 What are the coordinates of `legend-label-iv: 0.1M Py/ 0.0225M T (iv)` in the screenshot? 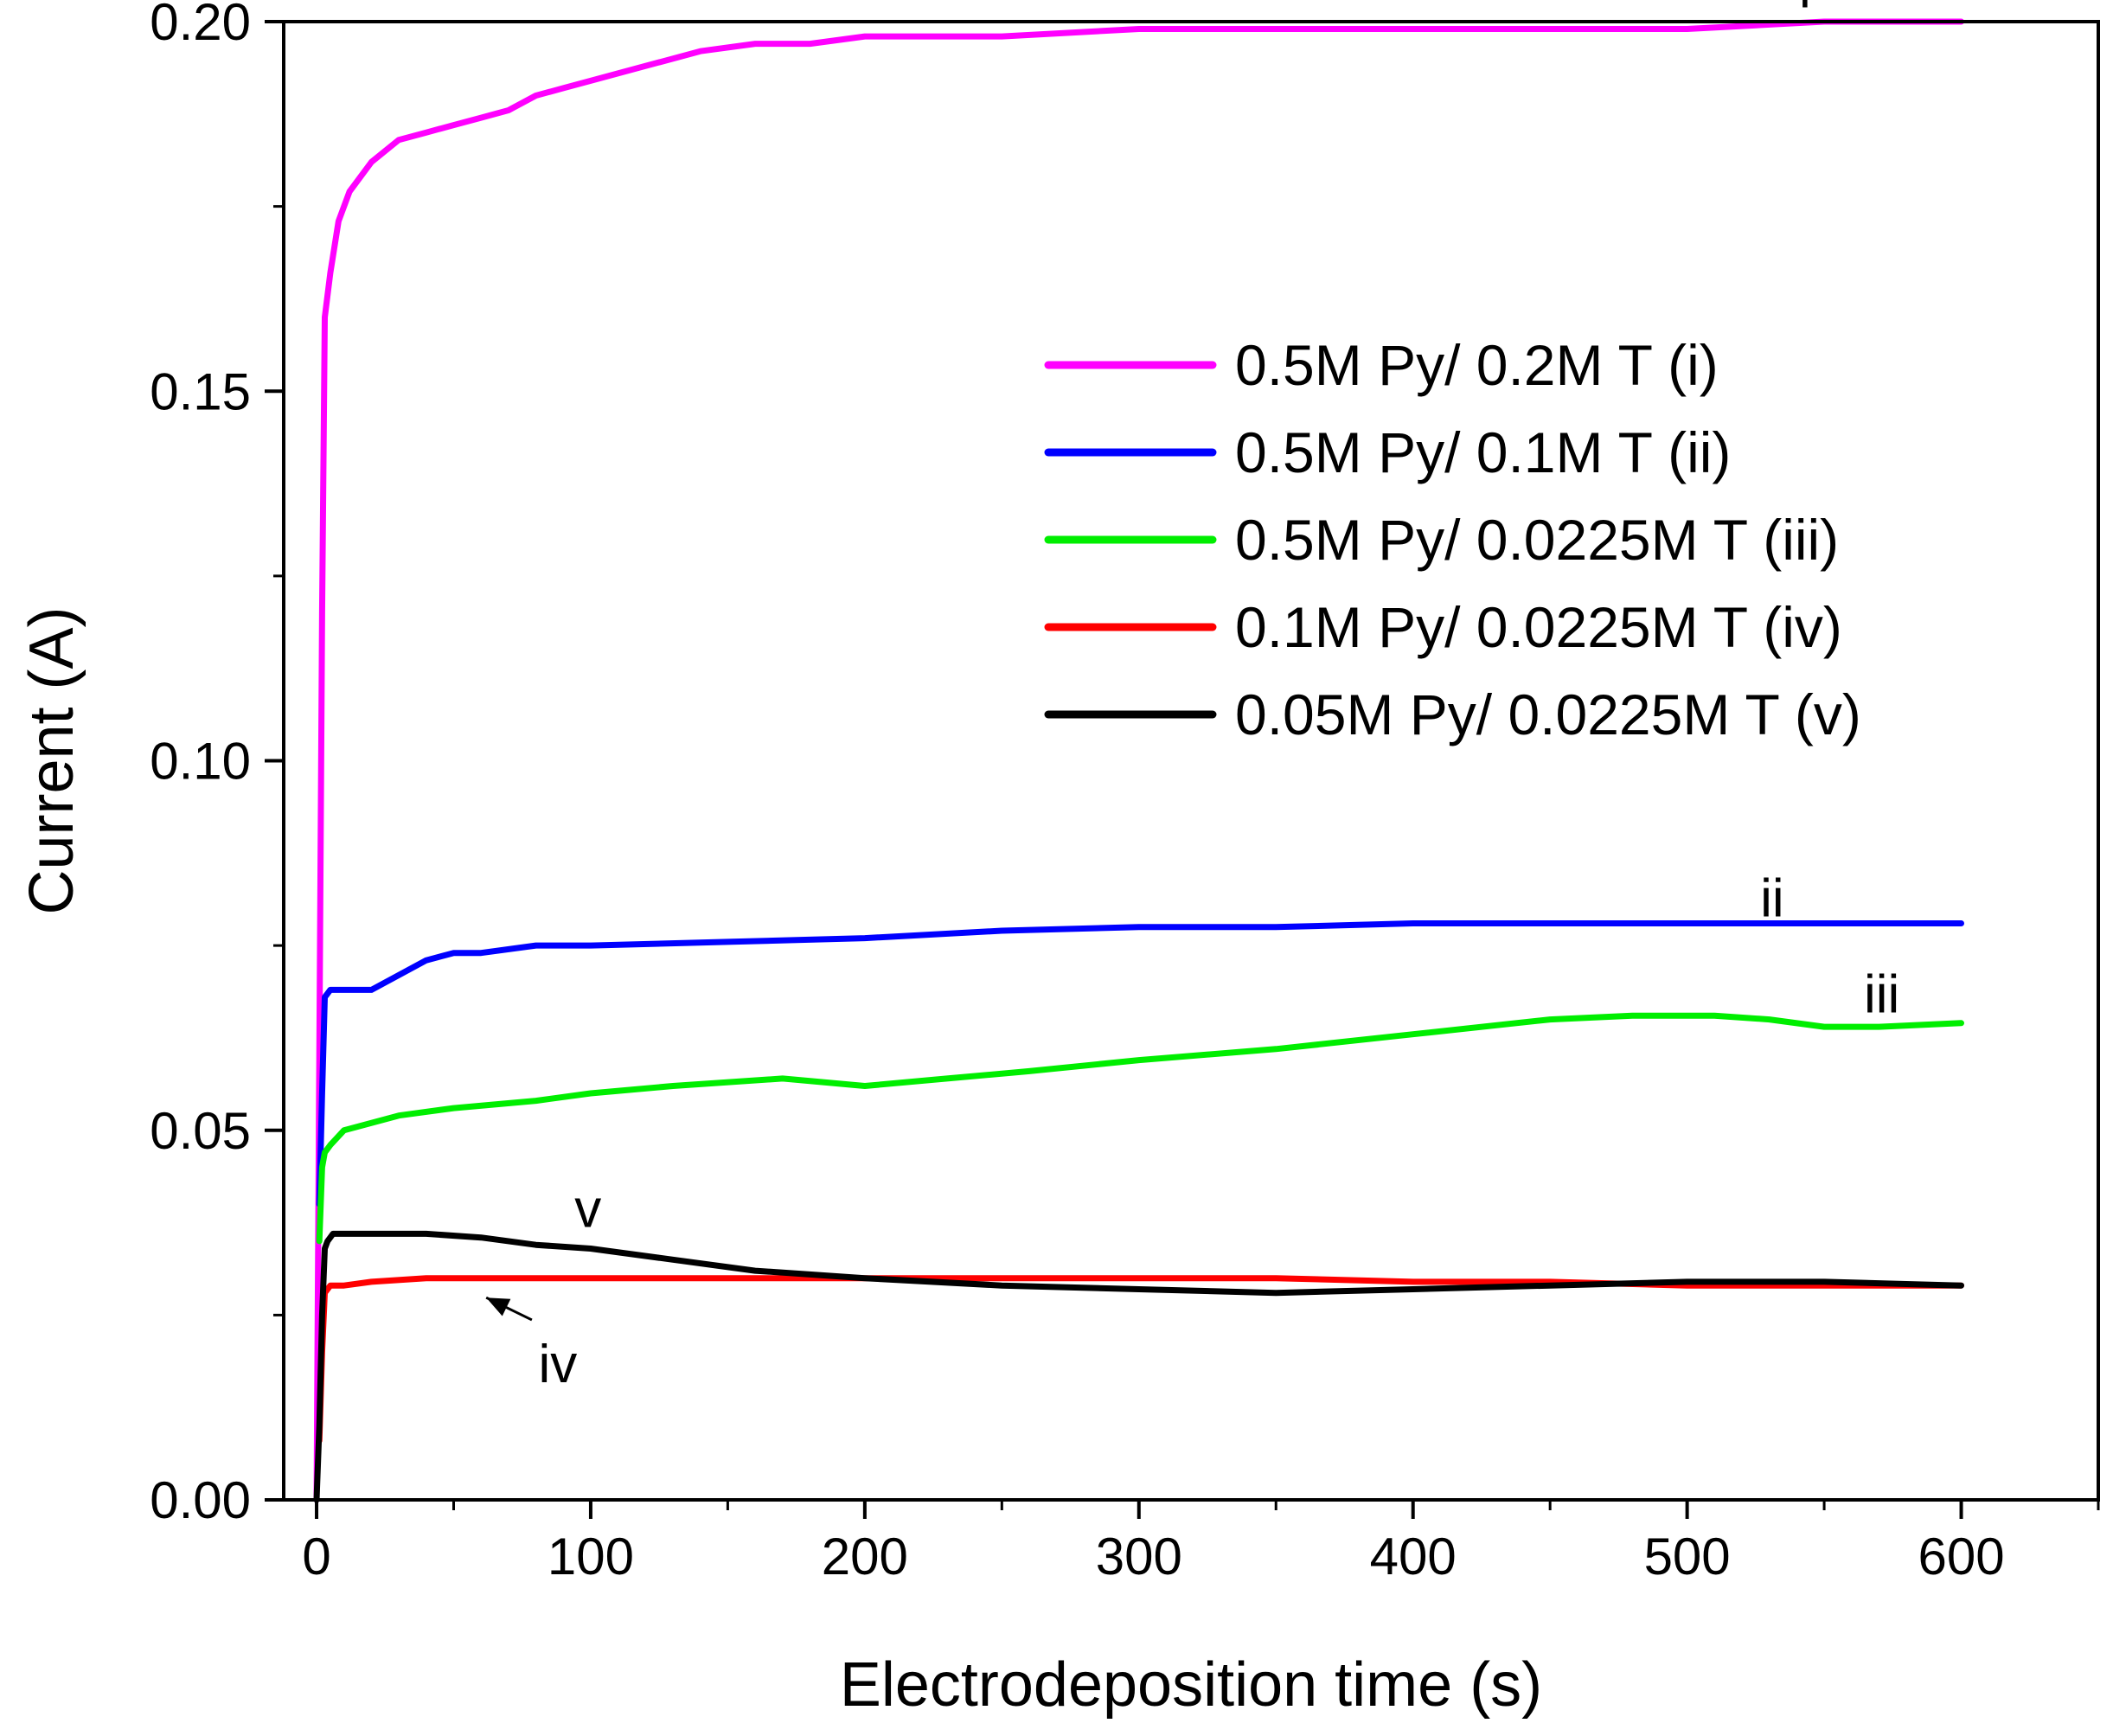 It's located at (1539, 627).